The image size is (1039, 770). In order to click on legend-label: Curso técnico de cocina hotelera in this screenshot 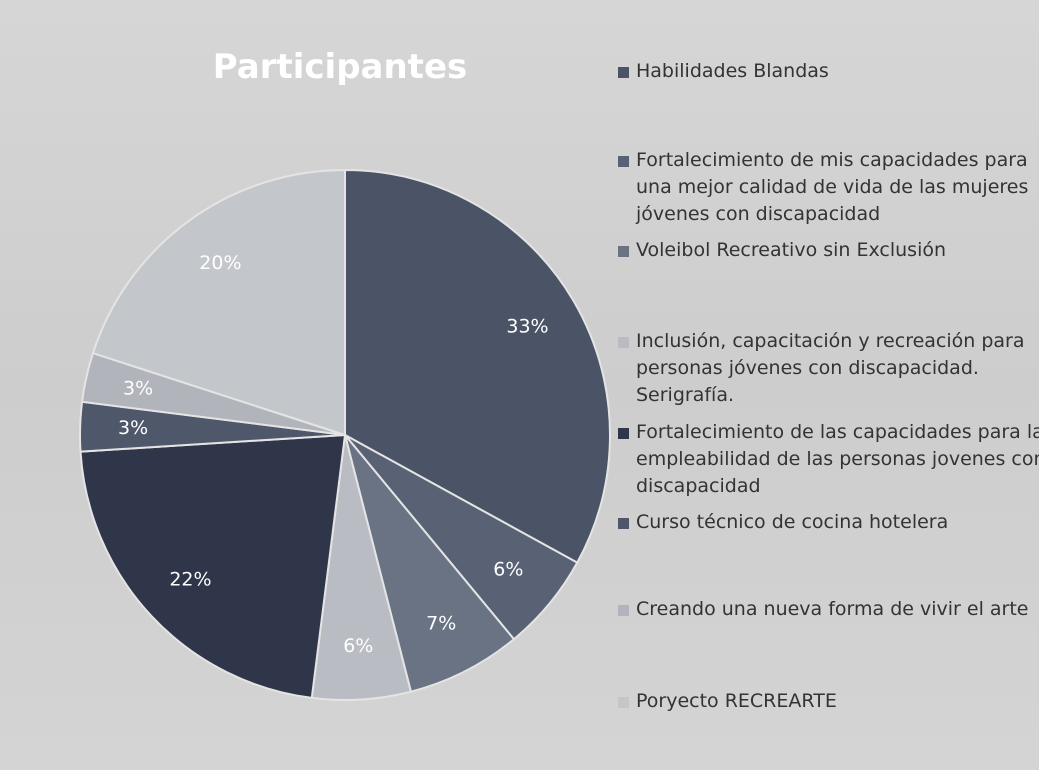, I will do `click(792, 522)`.